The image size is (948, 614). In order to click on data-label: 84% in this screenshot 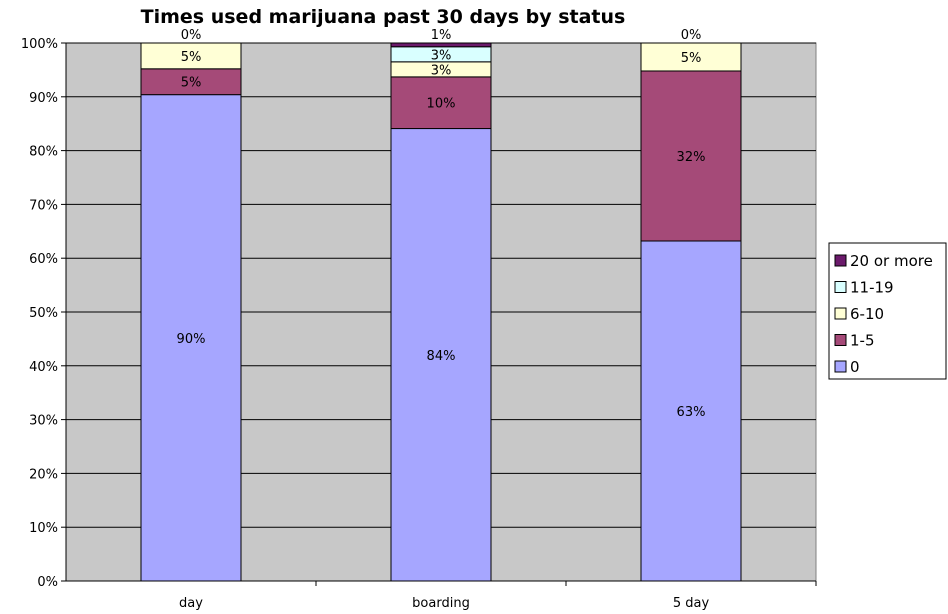, I will do `click(441, 356)`.